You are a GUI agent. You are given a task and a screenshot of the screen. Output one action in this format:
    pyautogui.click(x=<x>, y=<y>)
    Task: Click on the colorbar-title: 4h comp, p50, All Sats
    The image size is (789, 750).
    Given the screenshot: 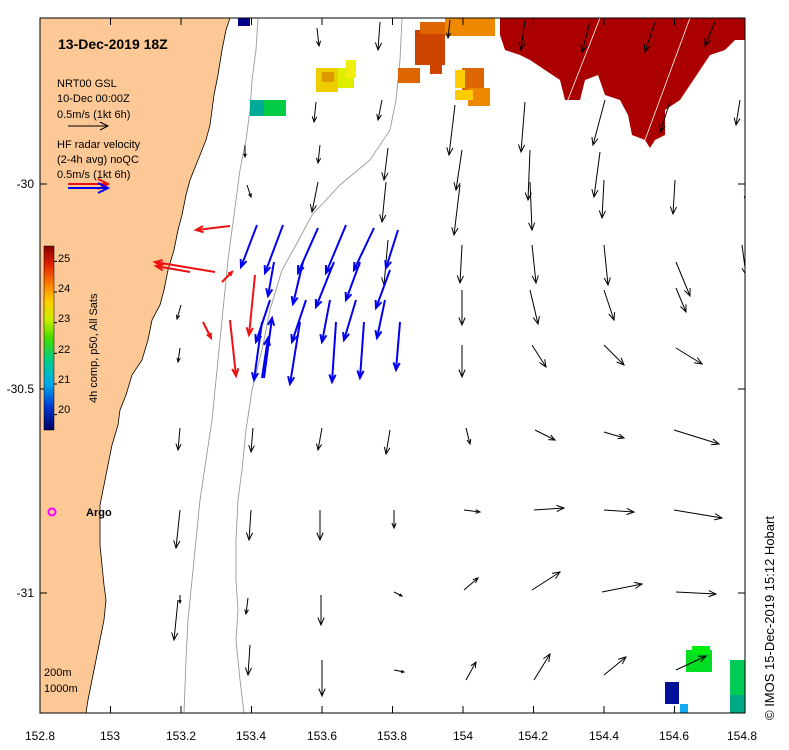 What is the action you would take?
    pyautogui.click(x=94, y=348)
    